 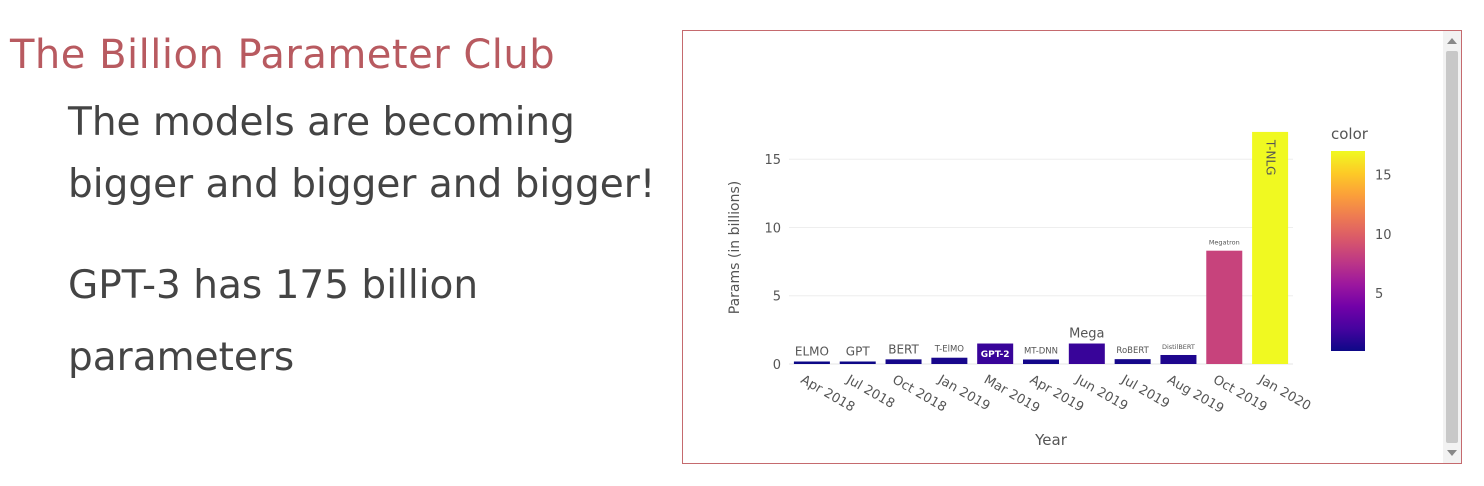 What do you see at coordinates (812, 352) in the screenshot?
I see `bar-label: ELMO` at bounding box center [812, 352].